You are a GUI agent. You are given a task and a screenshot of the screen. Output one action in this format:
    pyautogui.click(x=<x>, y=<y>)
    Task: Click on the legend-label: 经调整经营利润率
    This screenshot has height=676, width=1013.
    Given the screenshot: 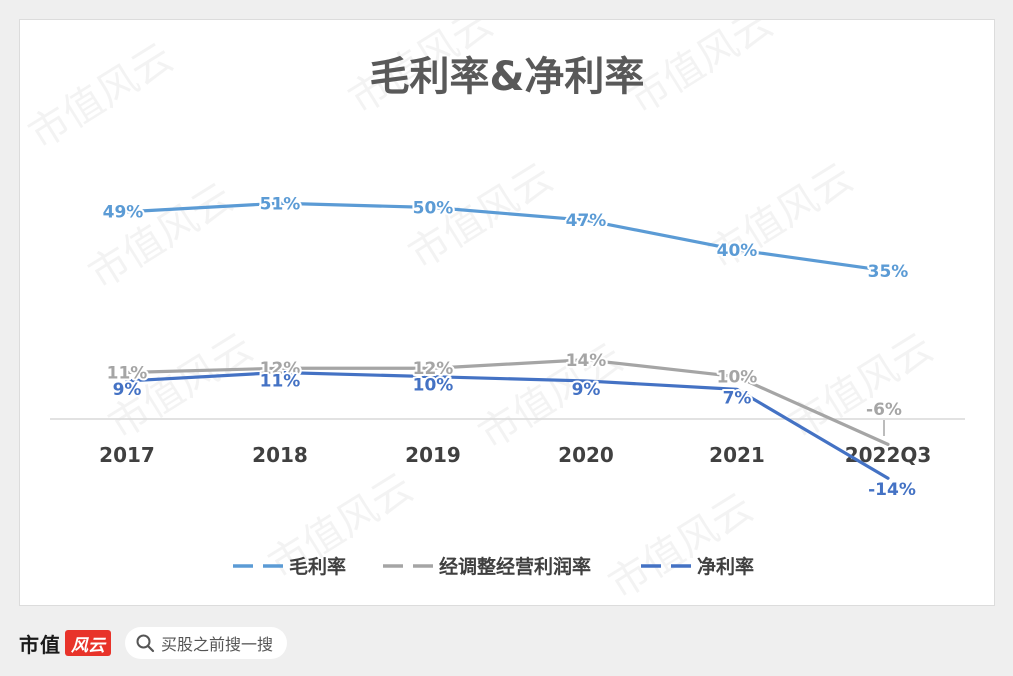 What is the action you would take?
    pyautogui.click(x=515, y=566)
    